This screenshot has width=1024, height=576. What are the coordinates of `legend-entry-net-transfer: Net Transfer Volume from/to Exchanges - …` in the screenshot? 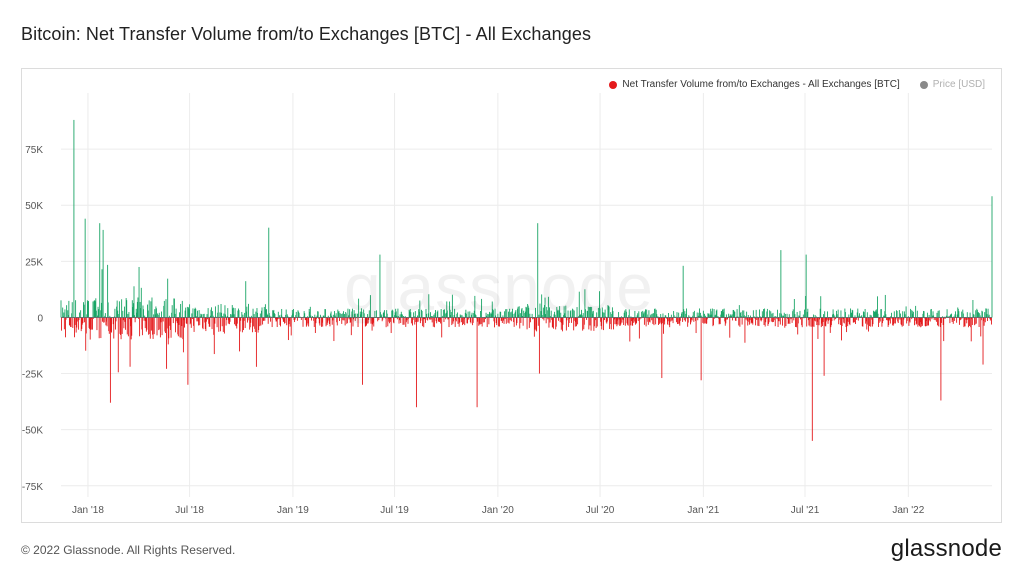 It's located at (754, 84).